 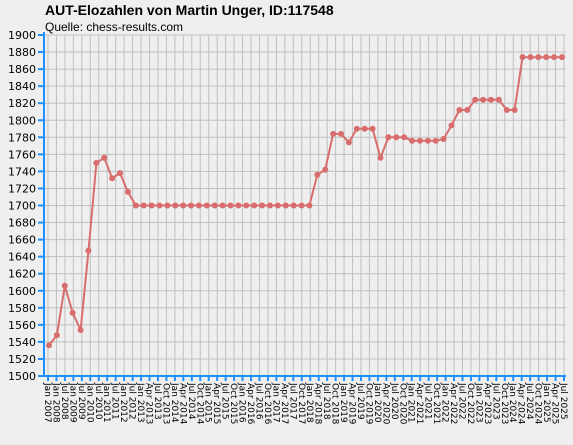 I want to click on x-tick-label: Jul 2023, so click(x=495, y=401).